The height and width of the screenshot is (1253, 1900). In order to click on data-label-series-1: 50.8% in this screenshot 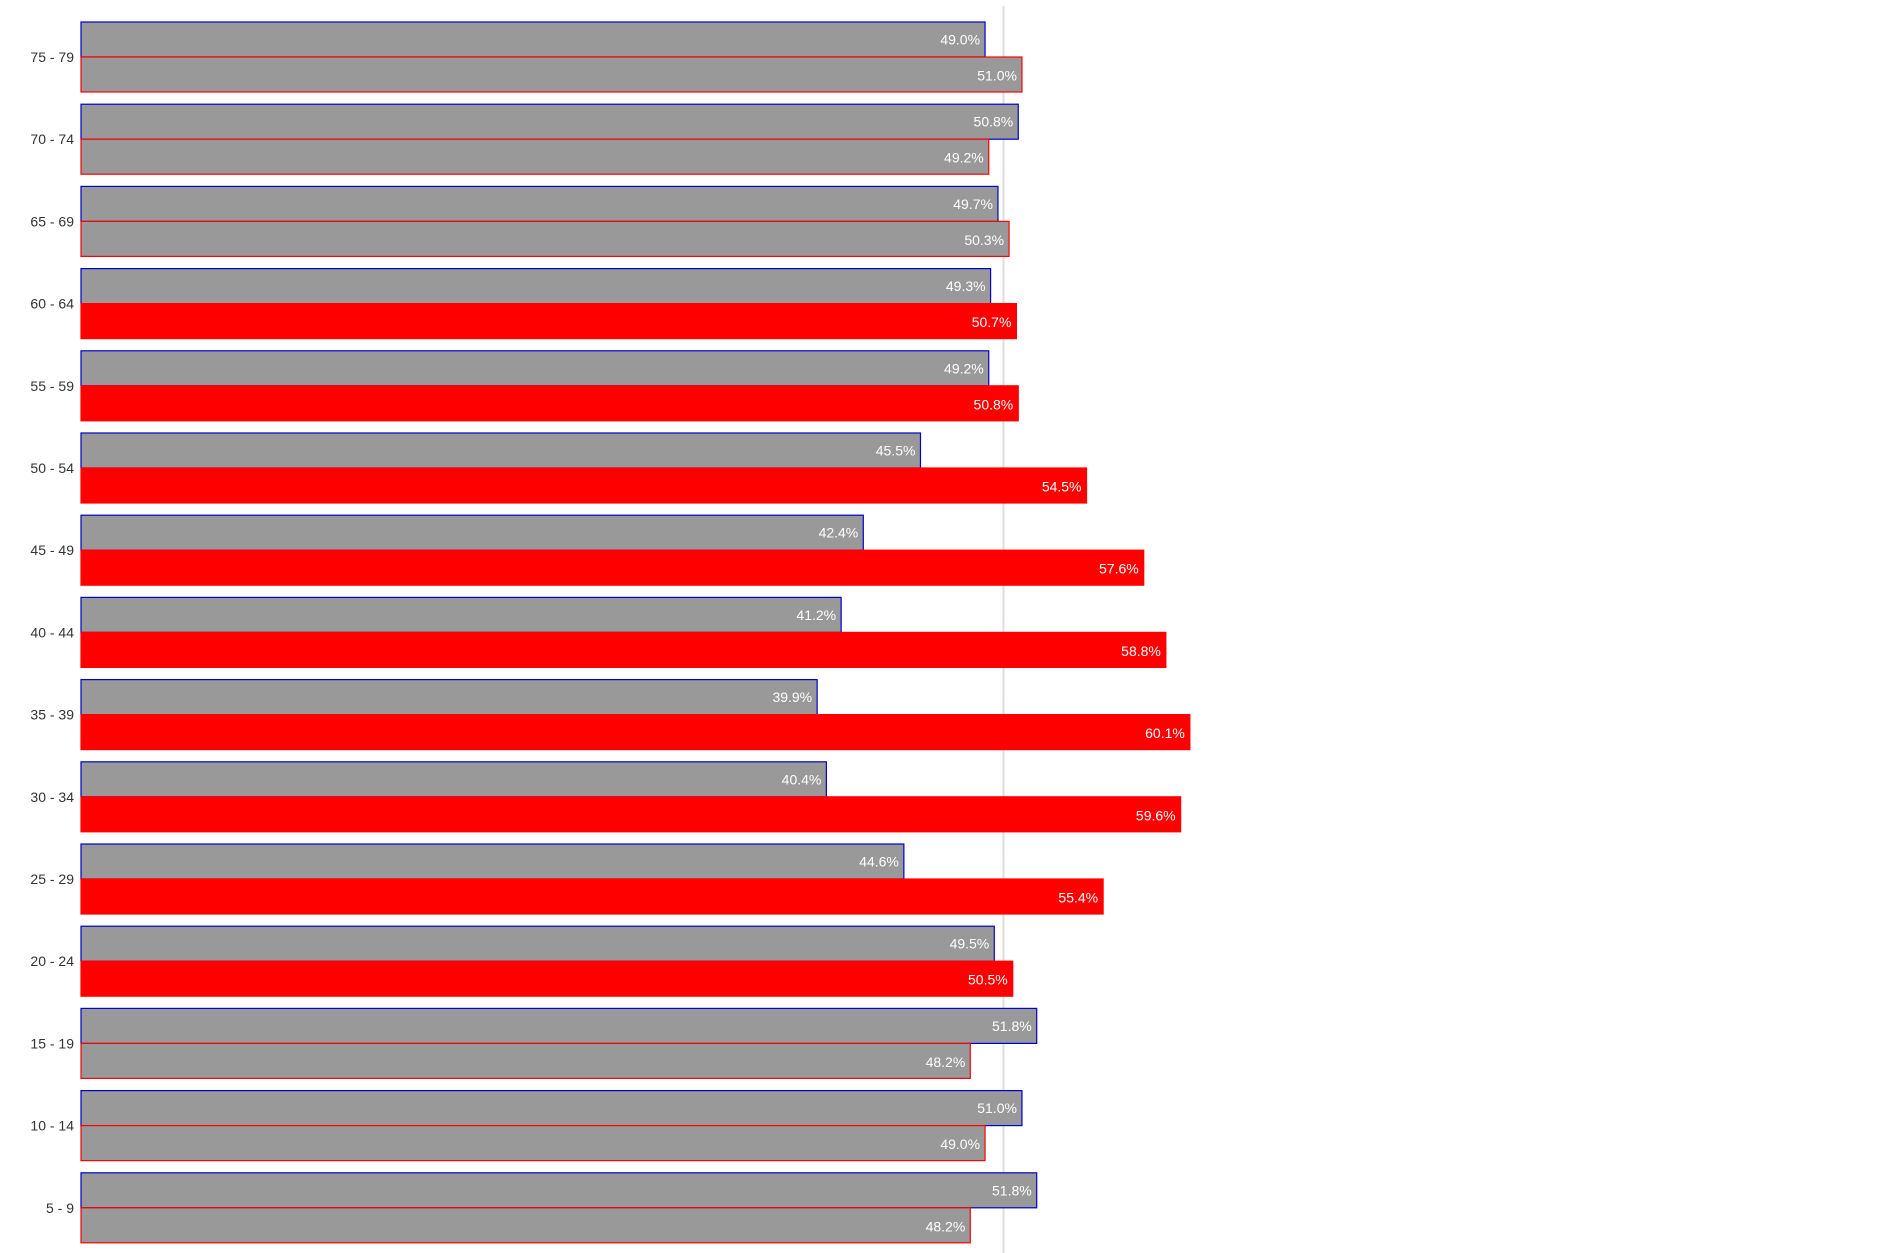, I will do `click(994, 122)`.